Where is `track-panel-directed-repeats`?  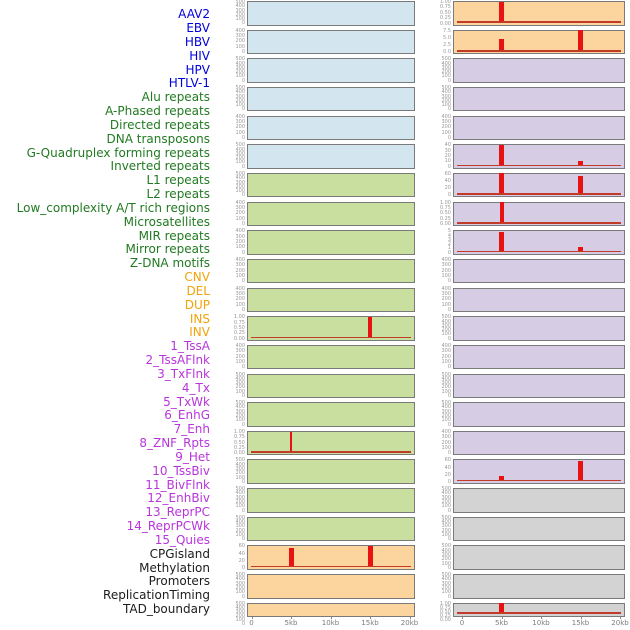 track-panel-directed-repeats is located at coordinates (331, 242).